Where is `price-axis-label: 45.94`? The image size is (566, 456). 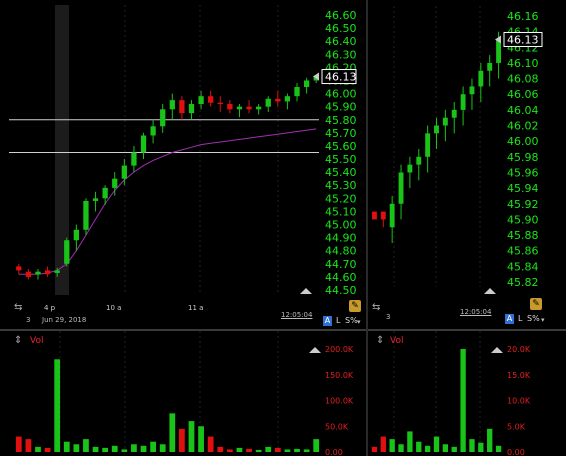
price-axis-label: 45.94 is located at coordinates (523, 188).